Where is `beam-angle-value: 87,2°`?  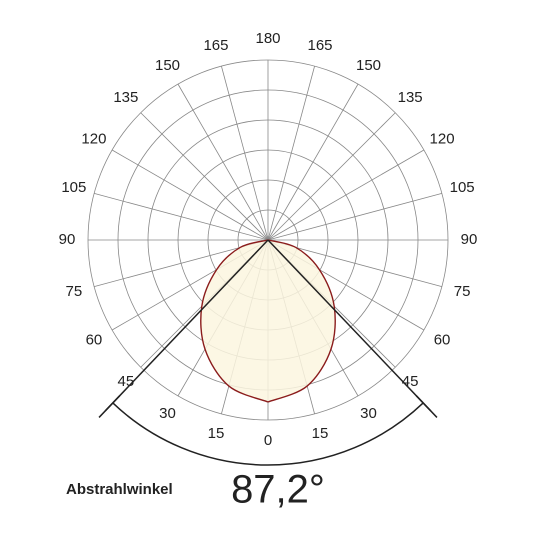 beam-angle-value: 87,2° is located at coordinates (278, 490).